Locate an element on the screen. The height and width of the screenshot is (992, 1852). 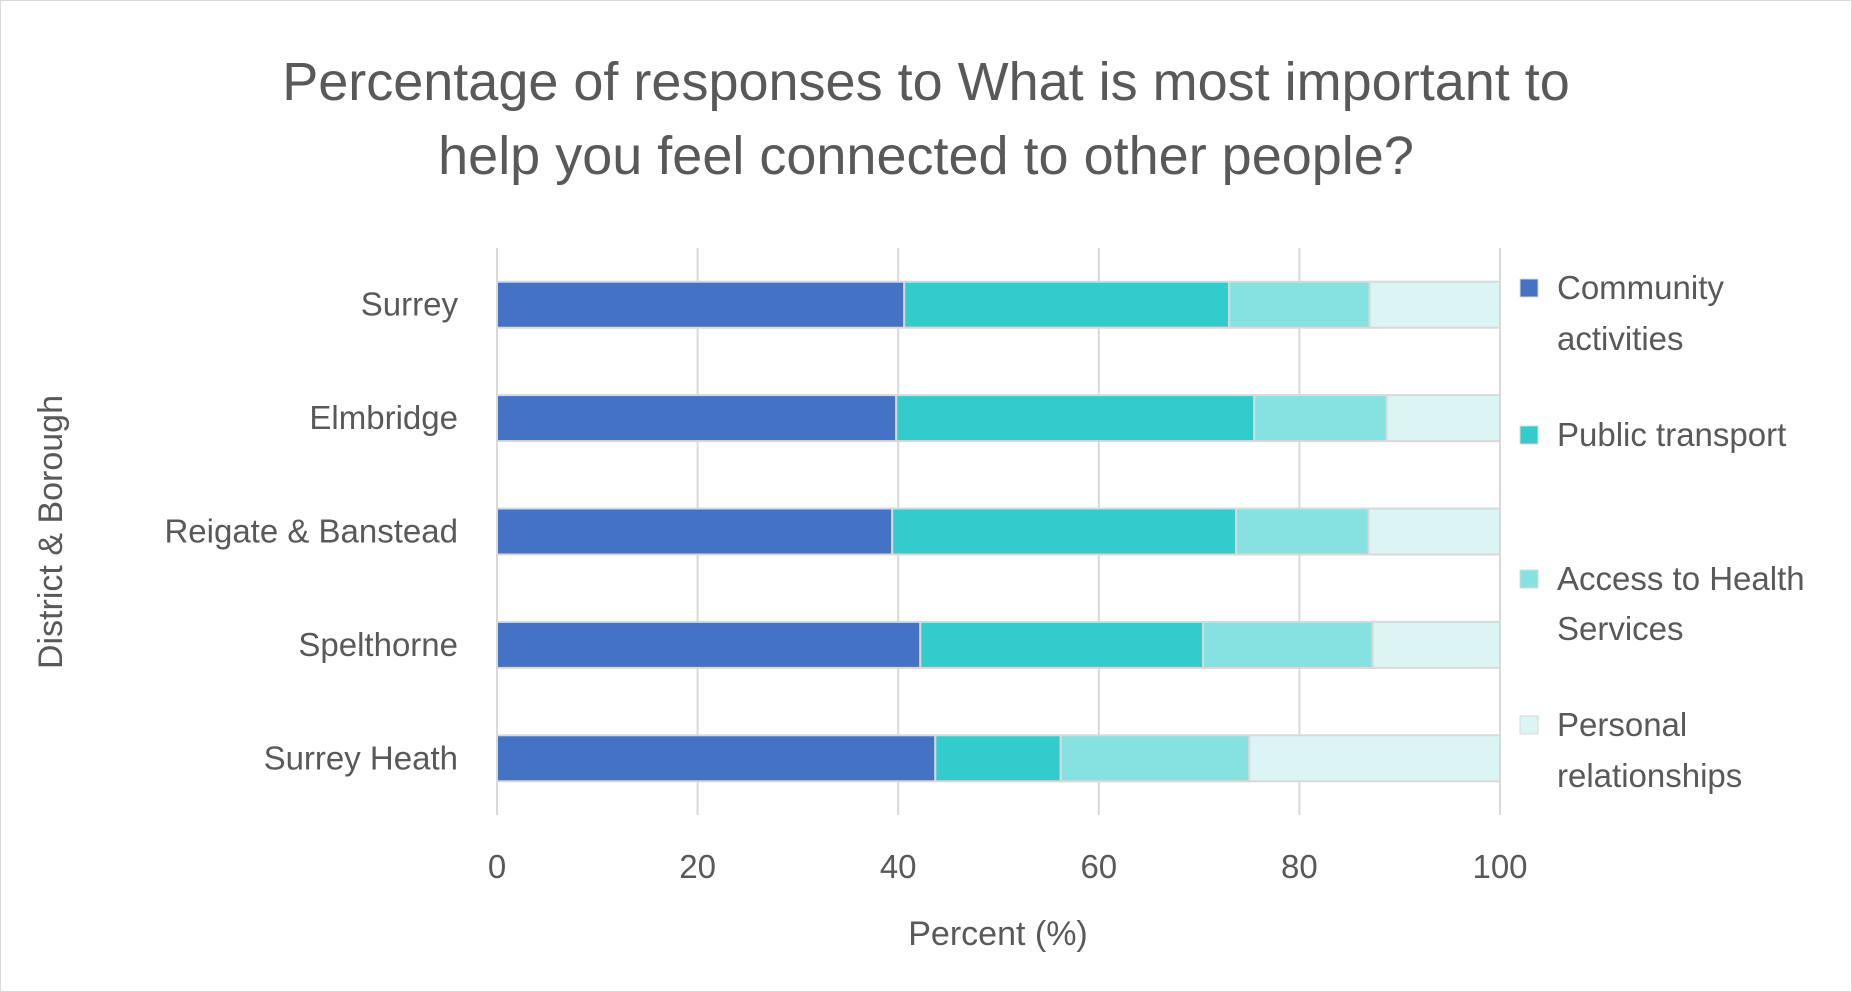
x-tick-label: 40 is located at coordinates (898, 866).